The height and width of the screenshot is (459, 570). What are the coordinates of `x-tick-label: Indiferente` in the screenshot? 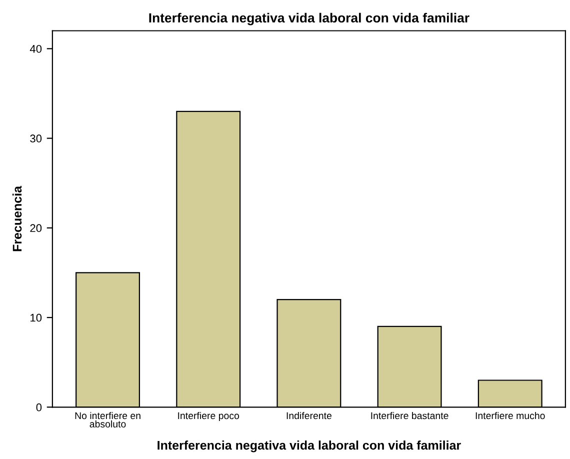 It's located at (309, 416).